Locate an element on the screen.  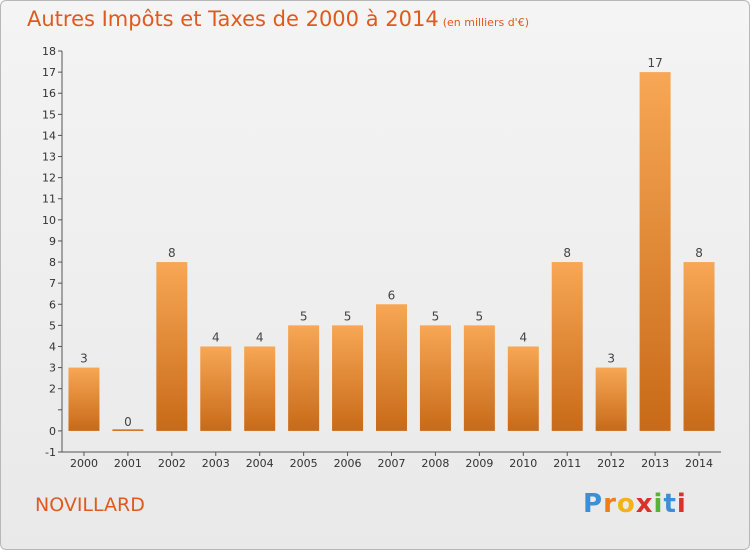
logo-letter: t is located at coordinates (670, 504).